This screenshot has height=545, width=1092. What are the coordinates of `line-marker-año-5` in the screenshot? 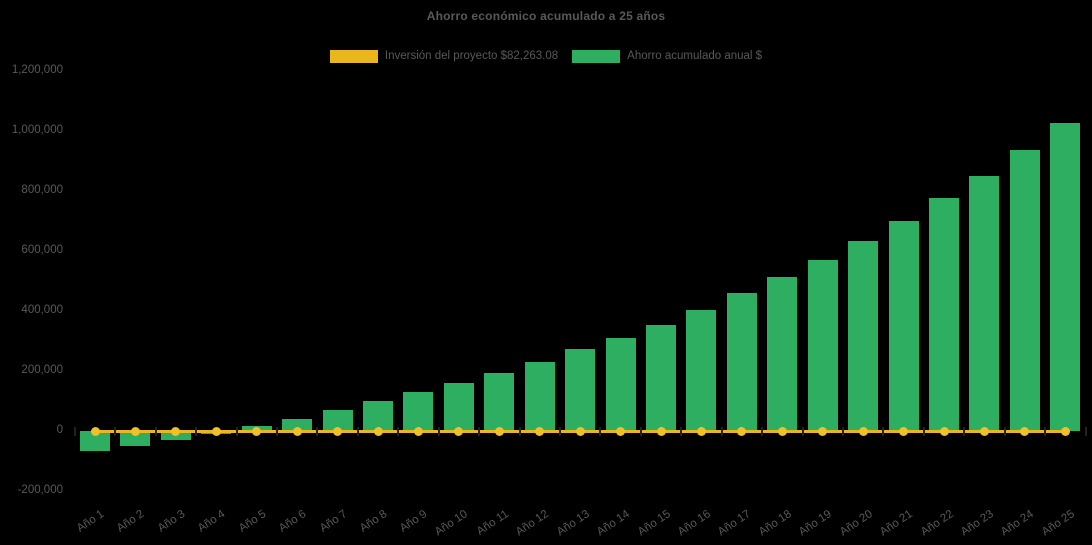 It's located at (257, 431).